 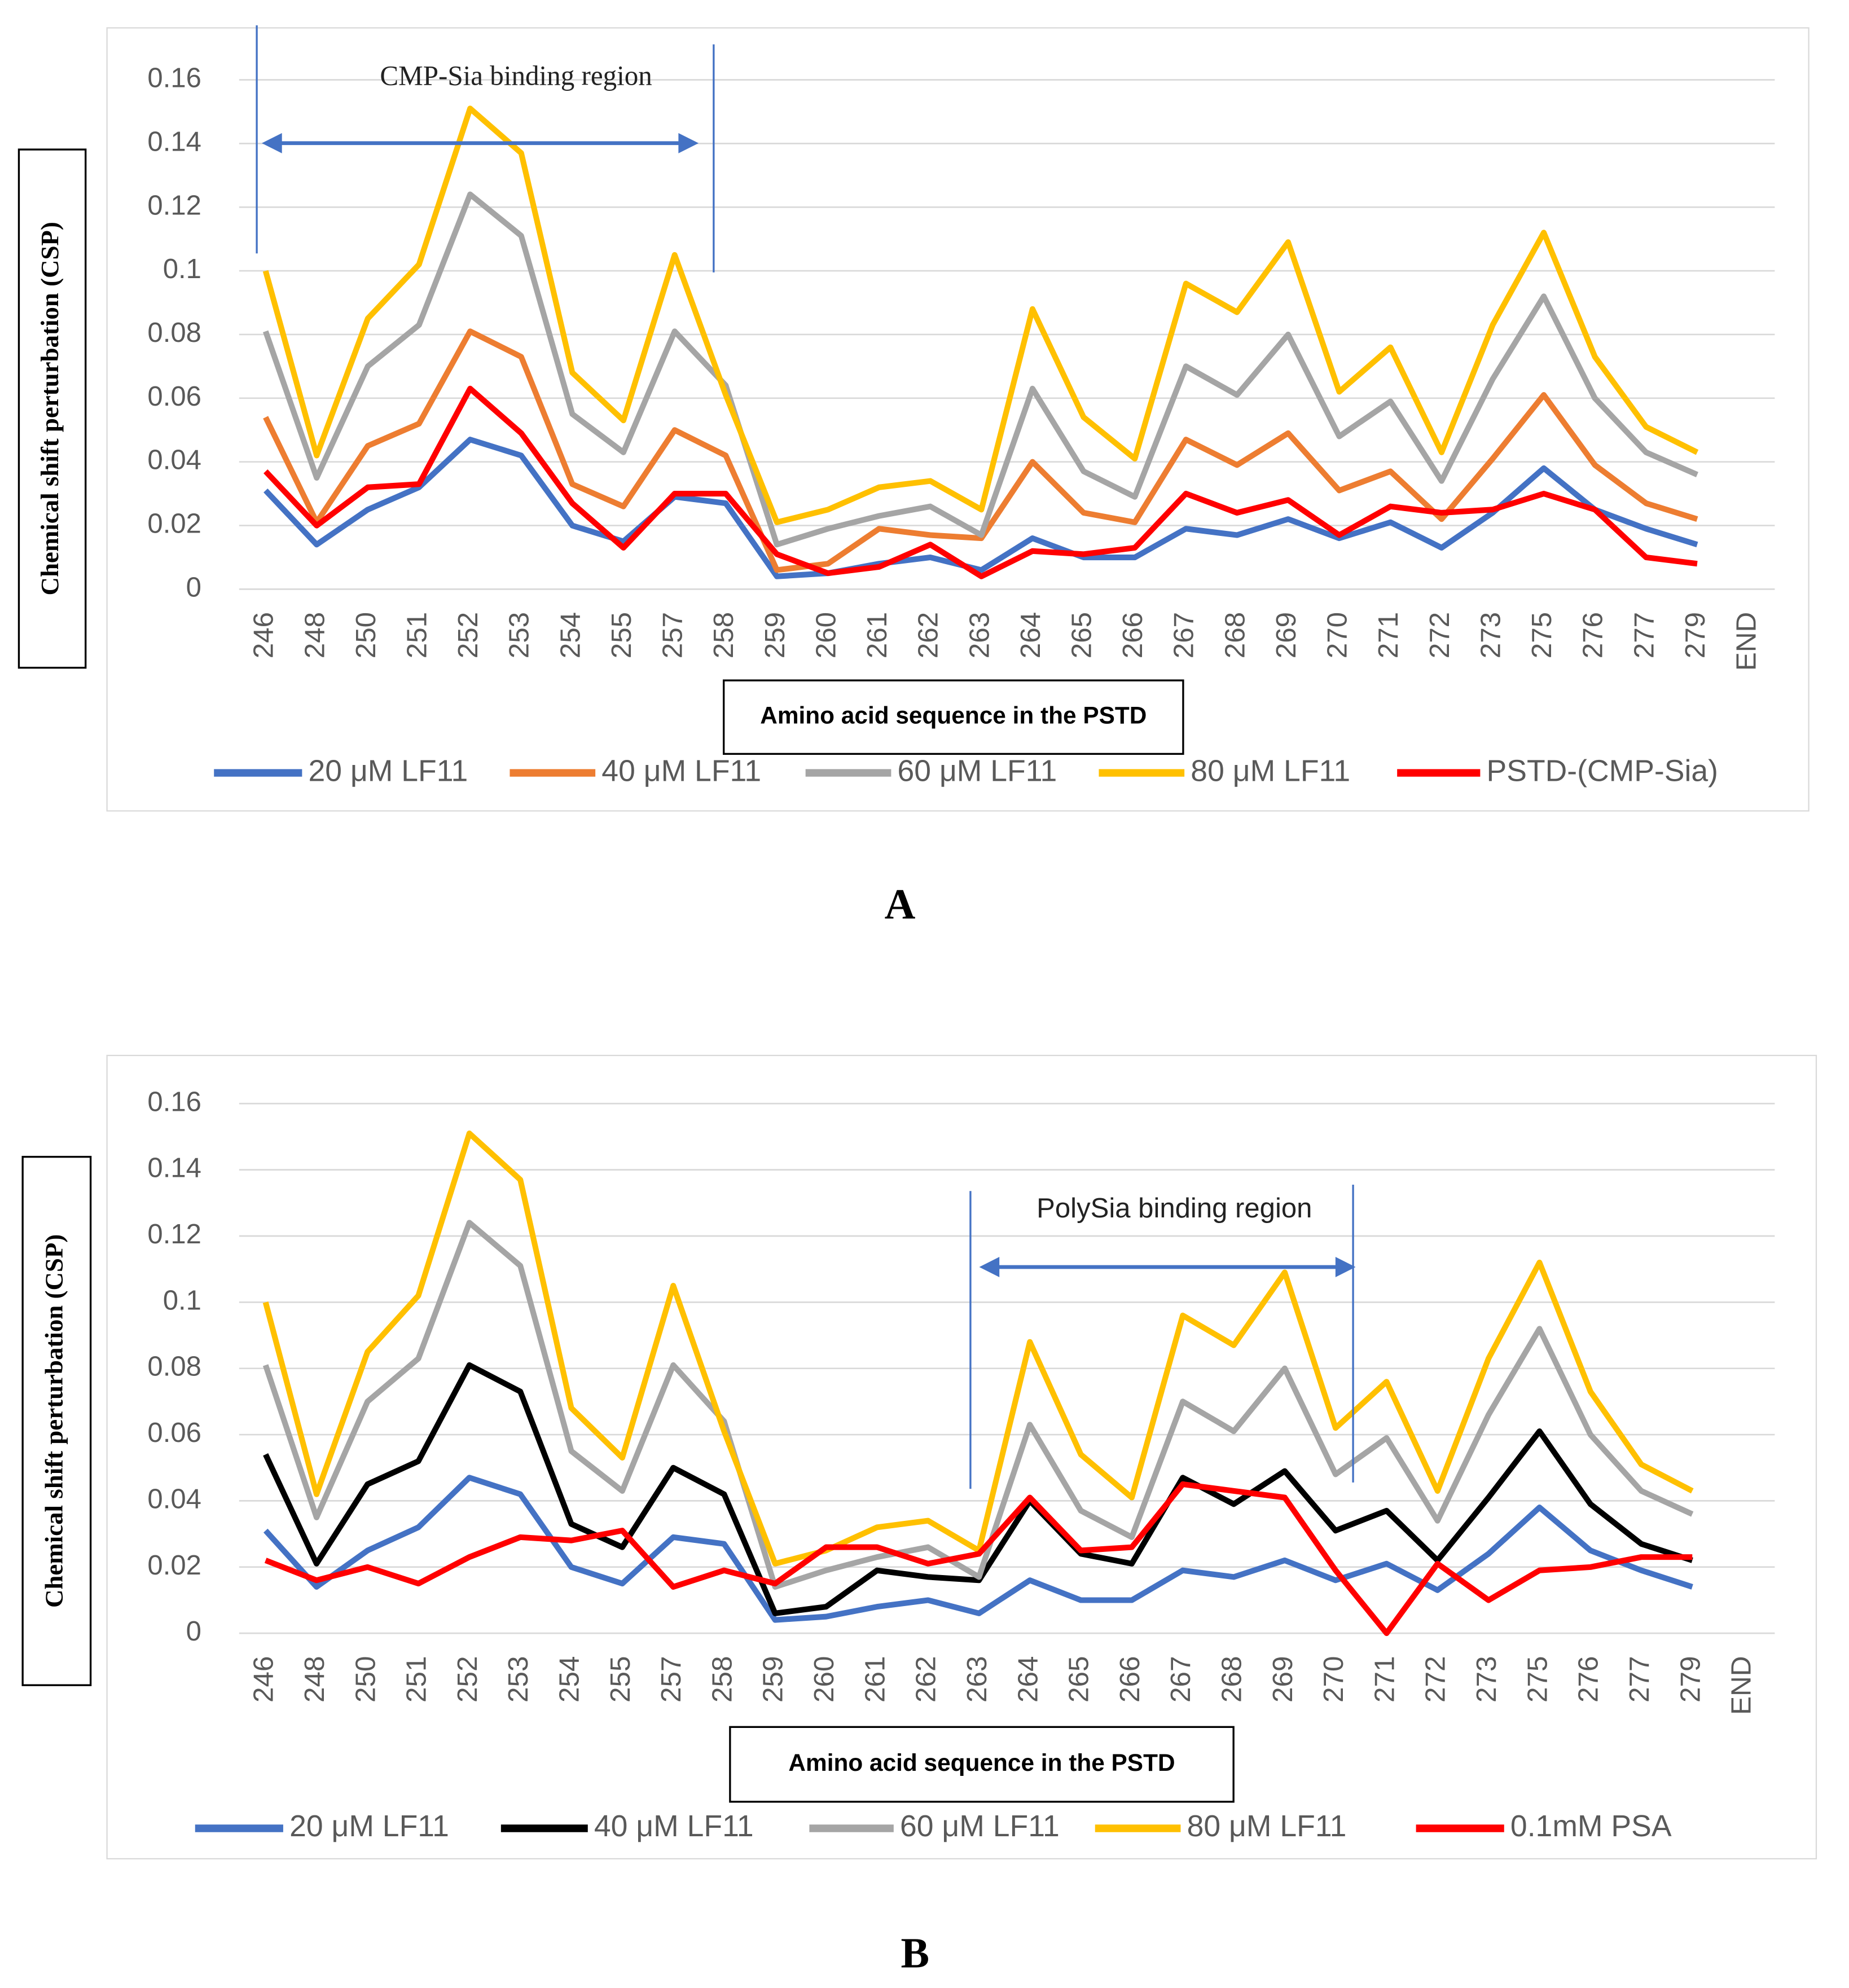 What do you see at coordinates (1591, 1826) in the screenshot?
I see `legend-label: 0.1mM PSA` at bounding box center [1591, 1826].